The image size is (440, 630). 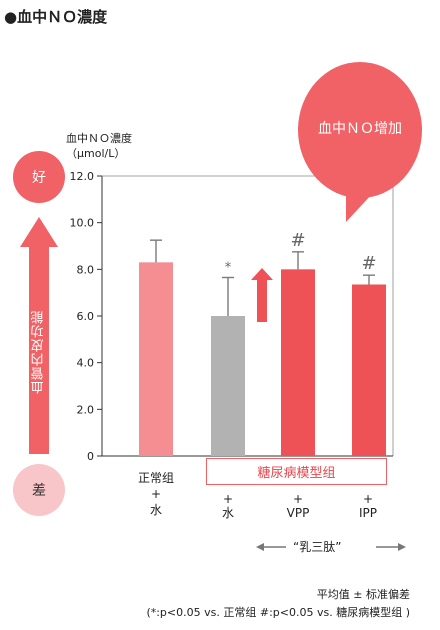 I want to click on y-tick-label: 0, so click(x=90, y=456).